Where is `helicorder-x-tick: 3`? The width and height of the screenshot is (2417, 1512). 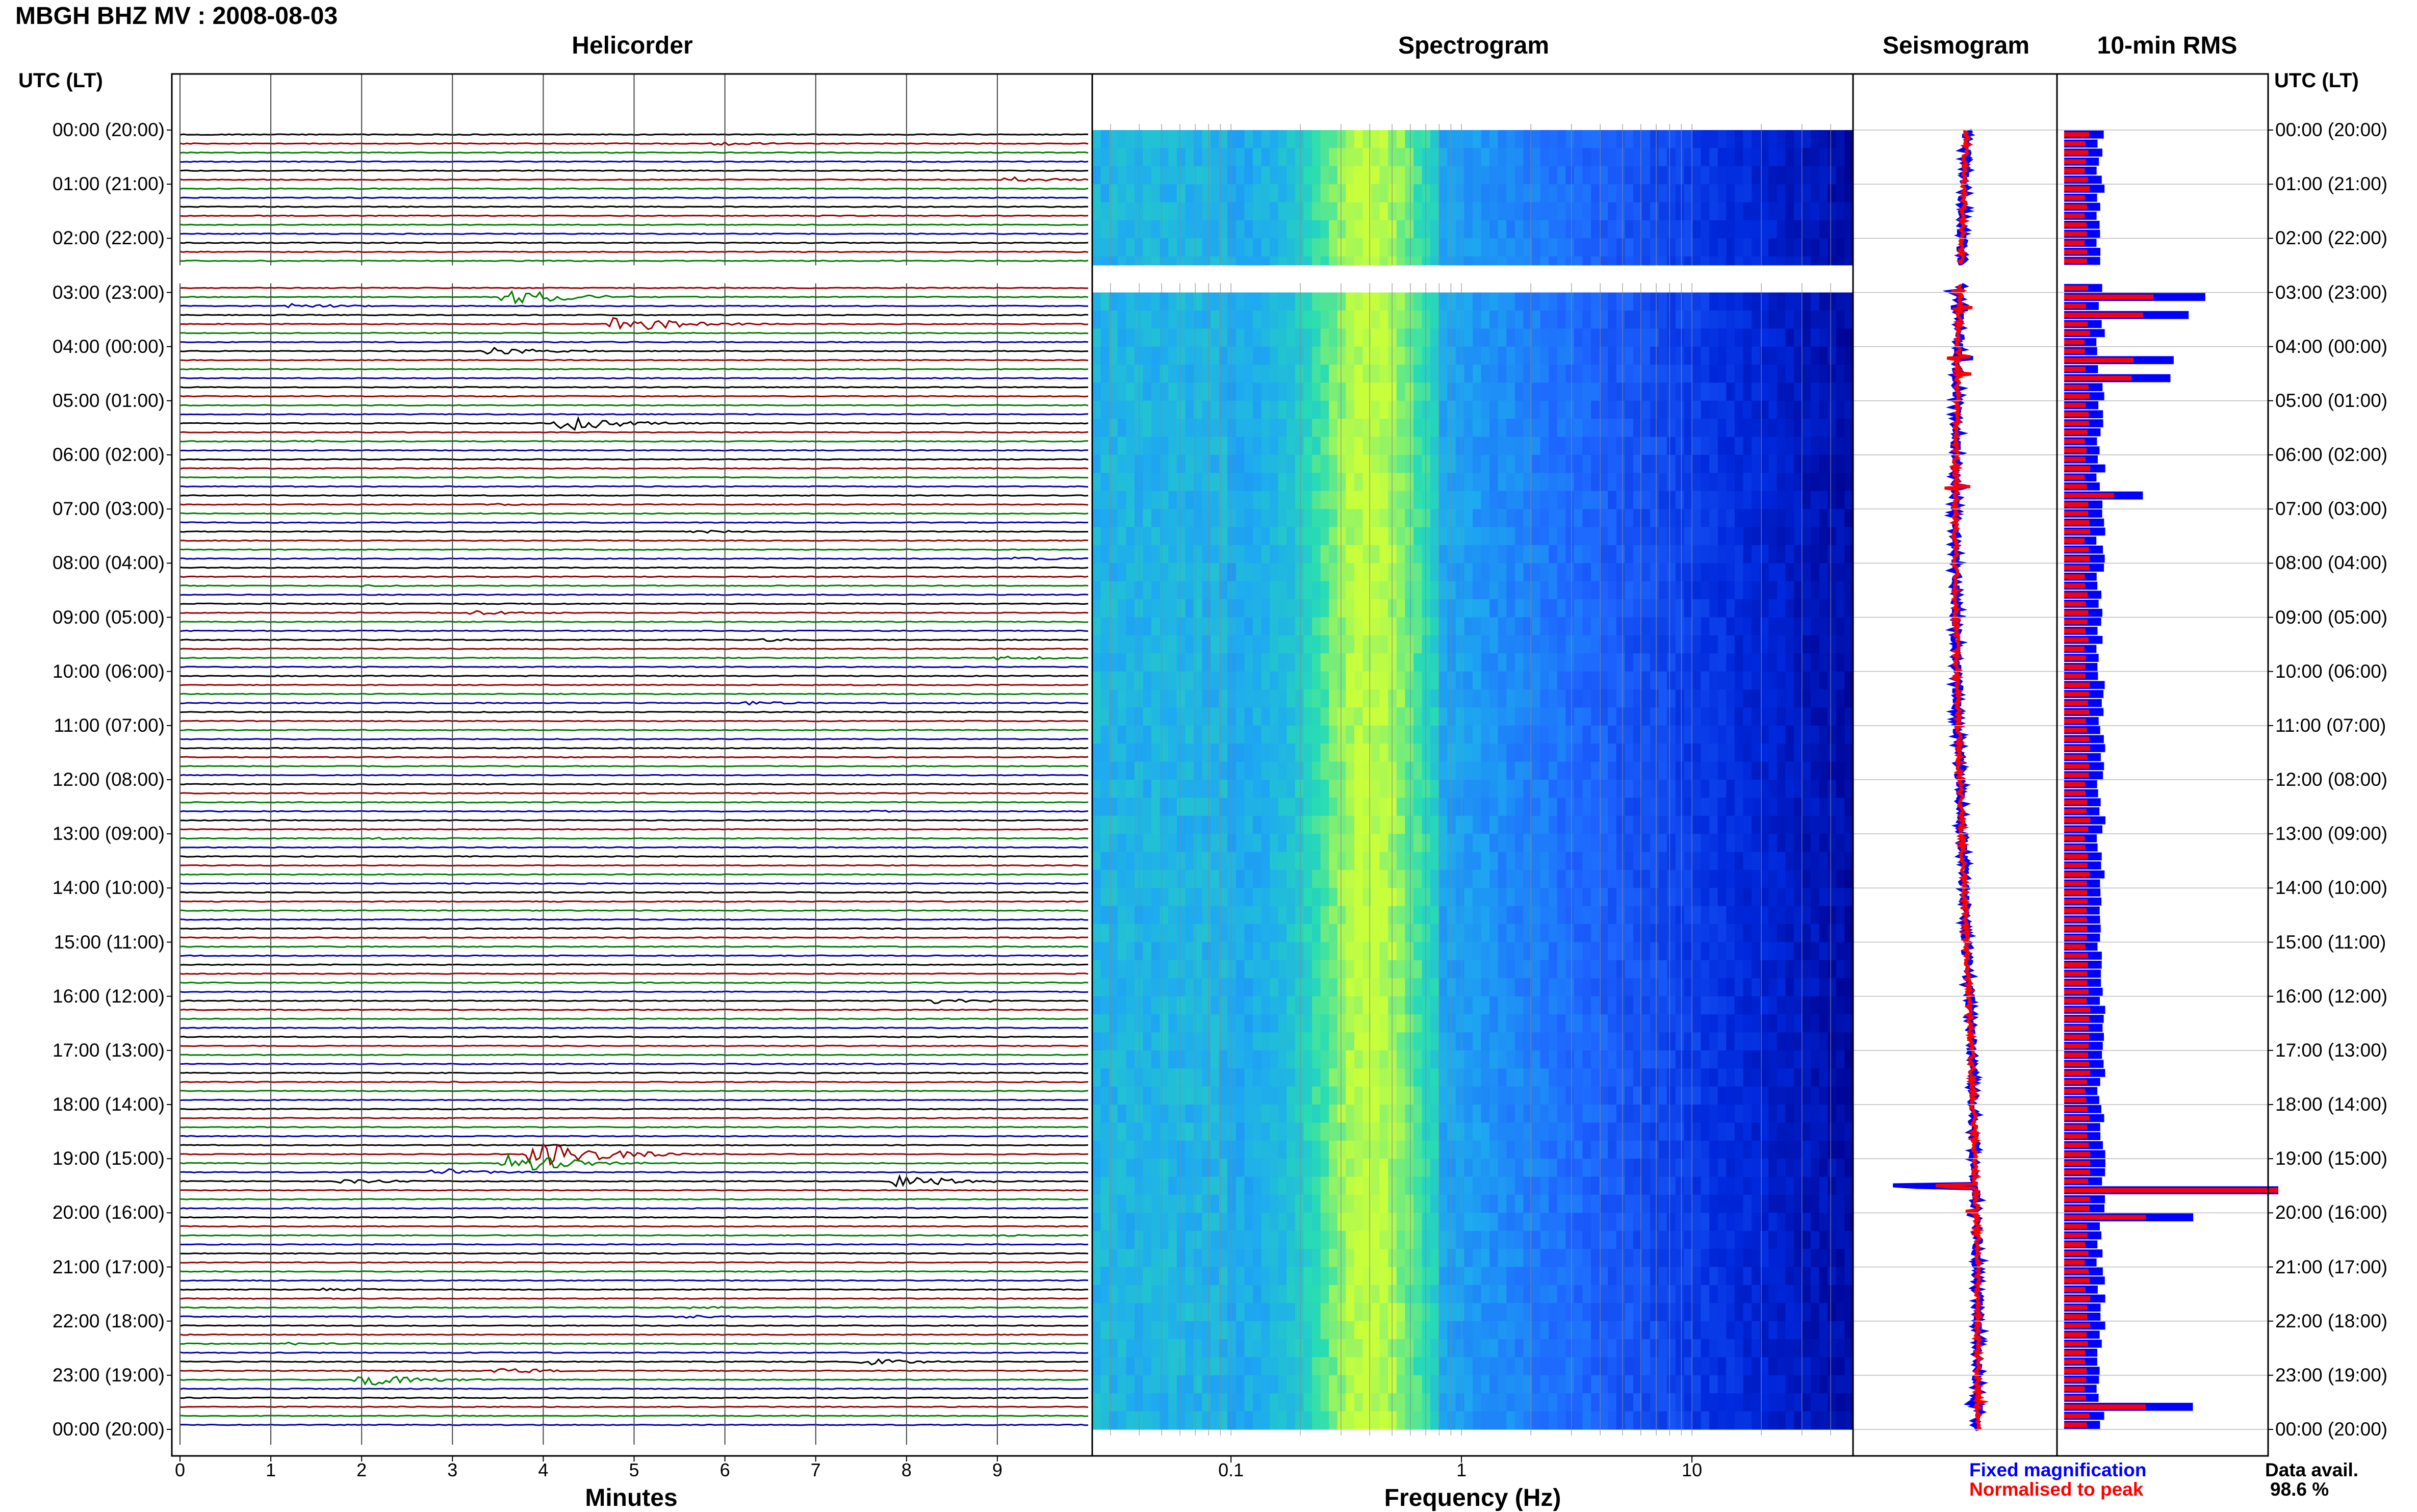 helicorder-x-tick: 3 is located at coordinates (452, 1470).